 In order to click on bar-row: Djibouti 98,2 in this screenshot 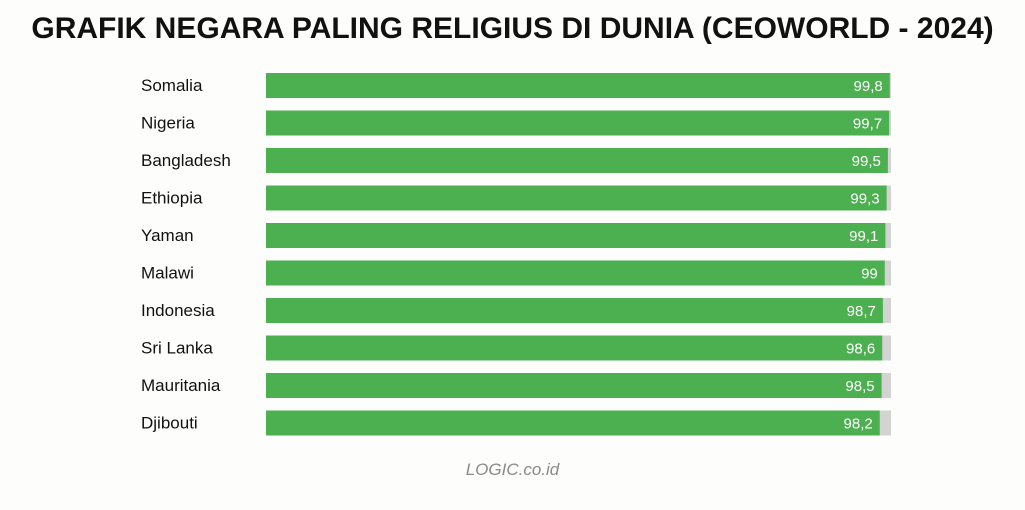, I will do `click(516, 423)`.